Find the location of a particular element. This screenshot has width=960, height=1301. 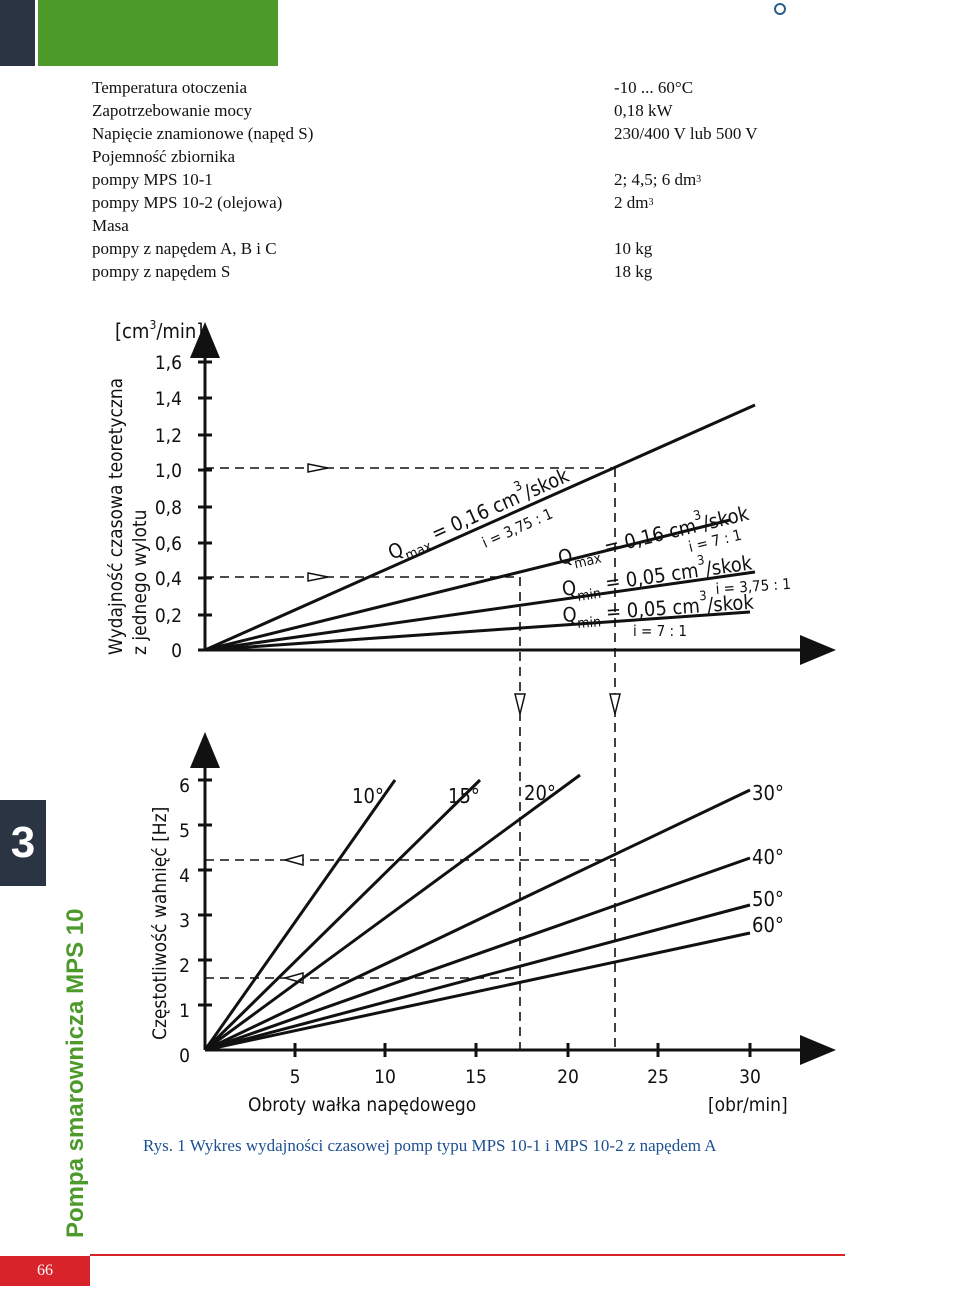

y-tick-label: 0,6 is located at coordinates (168, 544).